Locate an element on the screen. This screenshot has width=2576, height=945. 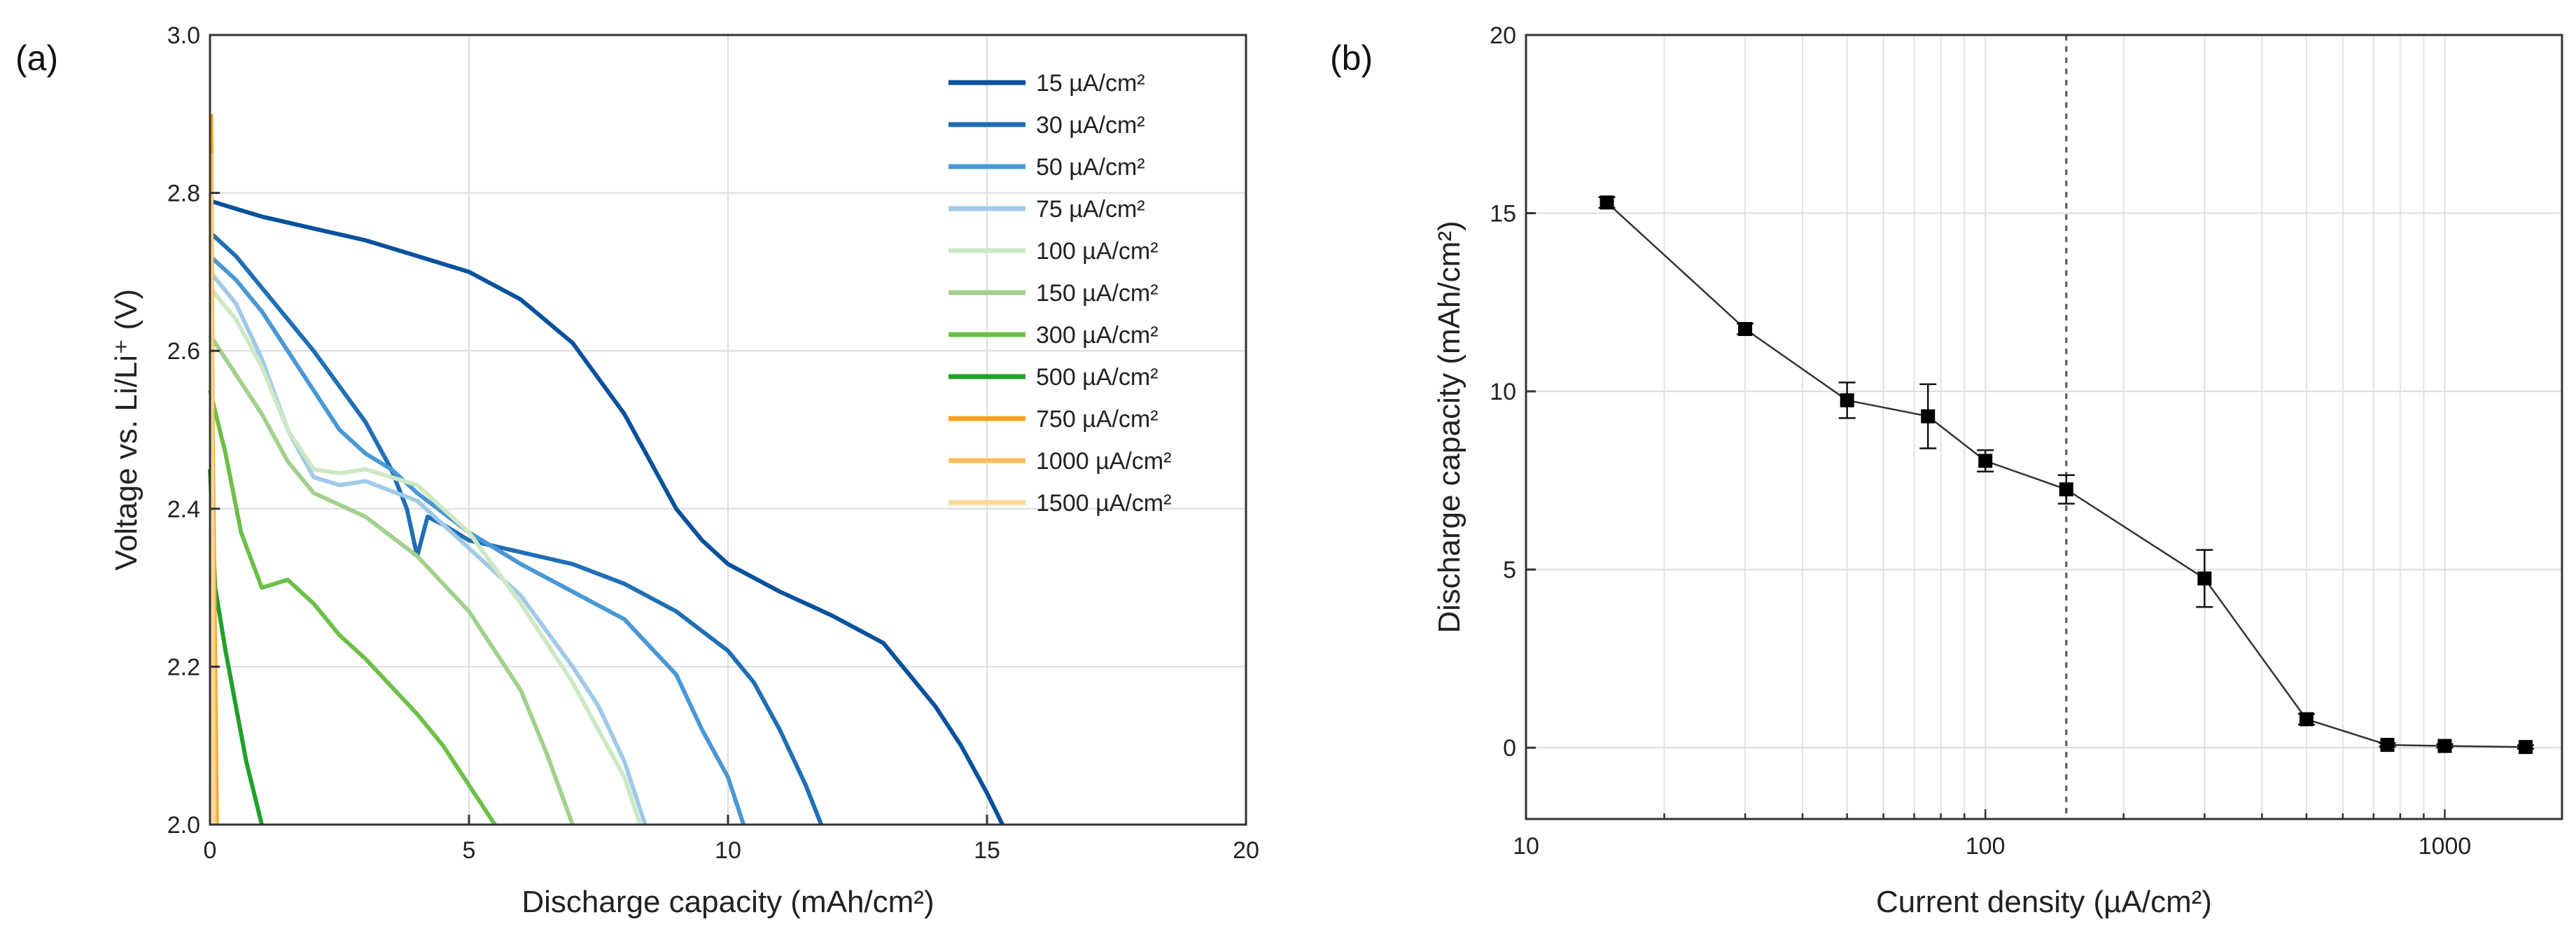
legend-label: 1500 µA/cm² is located at coordinates (1103, 503).